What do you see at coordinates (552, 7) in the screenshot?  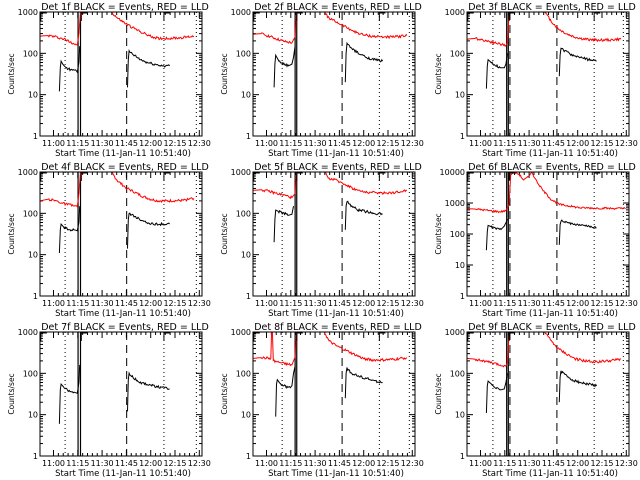 I see `chart-title: Det 3f BLACK = Events, RED = LLD` at bounding box center [552, 7].